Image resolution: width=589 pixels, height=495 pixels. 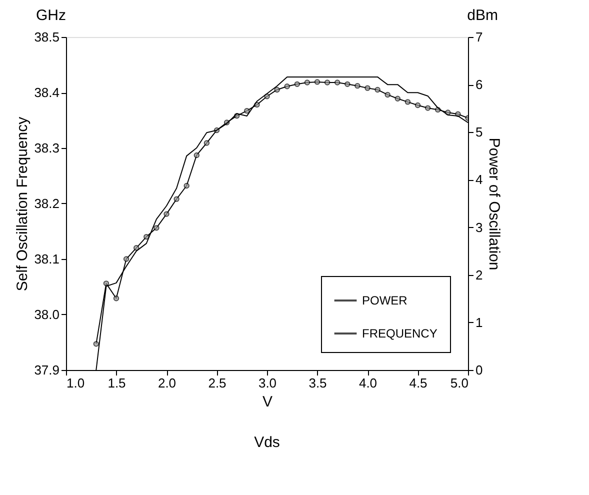 I want to click on x-tick-label: 4.5, so click(x=418, y=383).